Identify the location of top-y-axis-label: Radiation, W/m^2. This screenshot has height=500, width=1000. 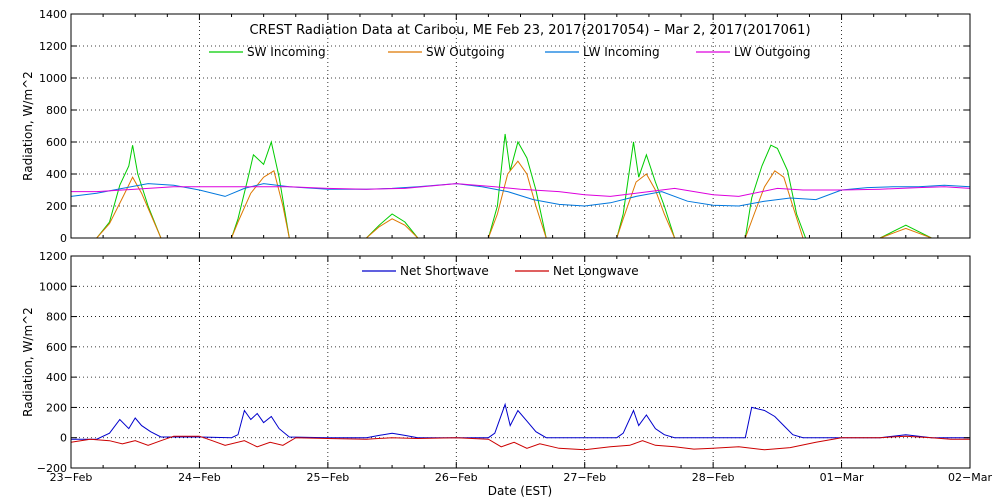
(28, 126).